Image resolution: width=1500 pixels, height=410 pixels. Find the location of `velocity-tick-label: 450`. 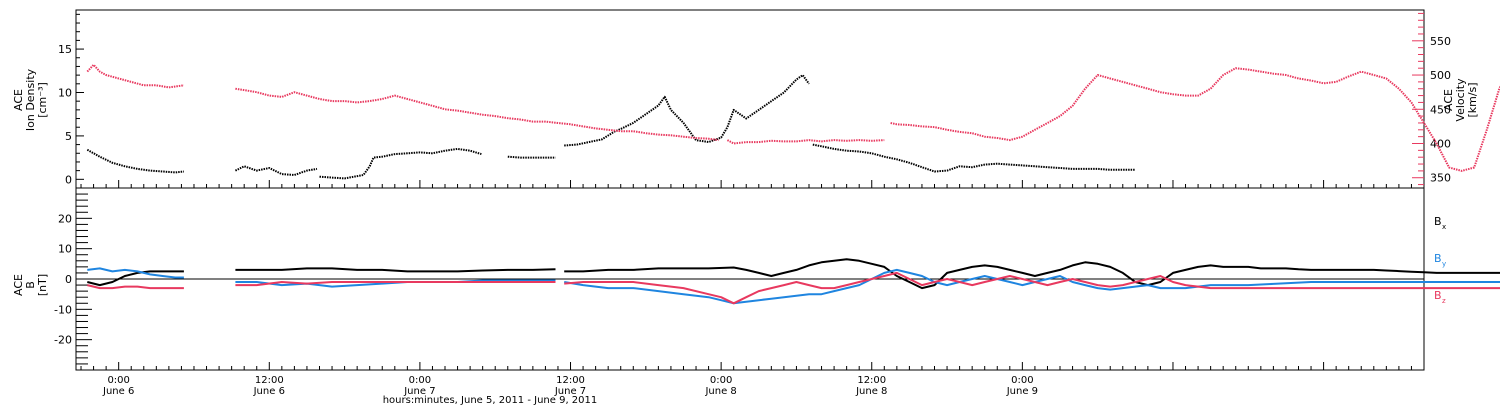

velocity-tick-label: 450 is located at coordinates (1440, 109).